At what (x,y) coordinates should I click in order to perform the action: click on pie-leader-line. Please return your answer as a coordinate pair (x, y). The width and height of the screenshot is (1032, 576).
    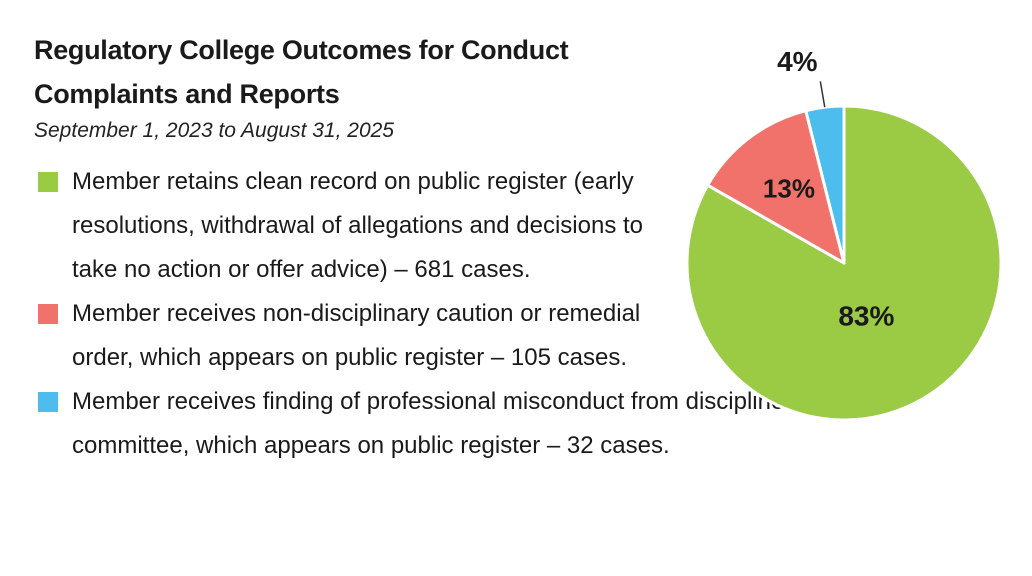
    Looking at the image, I should click on (822, 94).